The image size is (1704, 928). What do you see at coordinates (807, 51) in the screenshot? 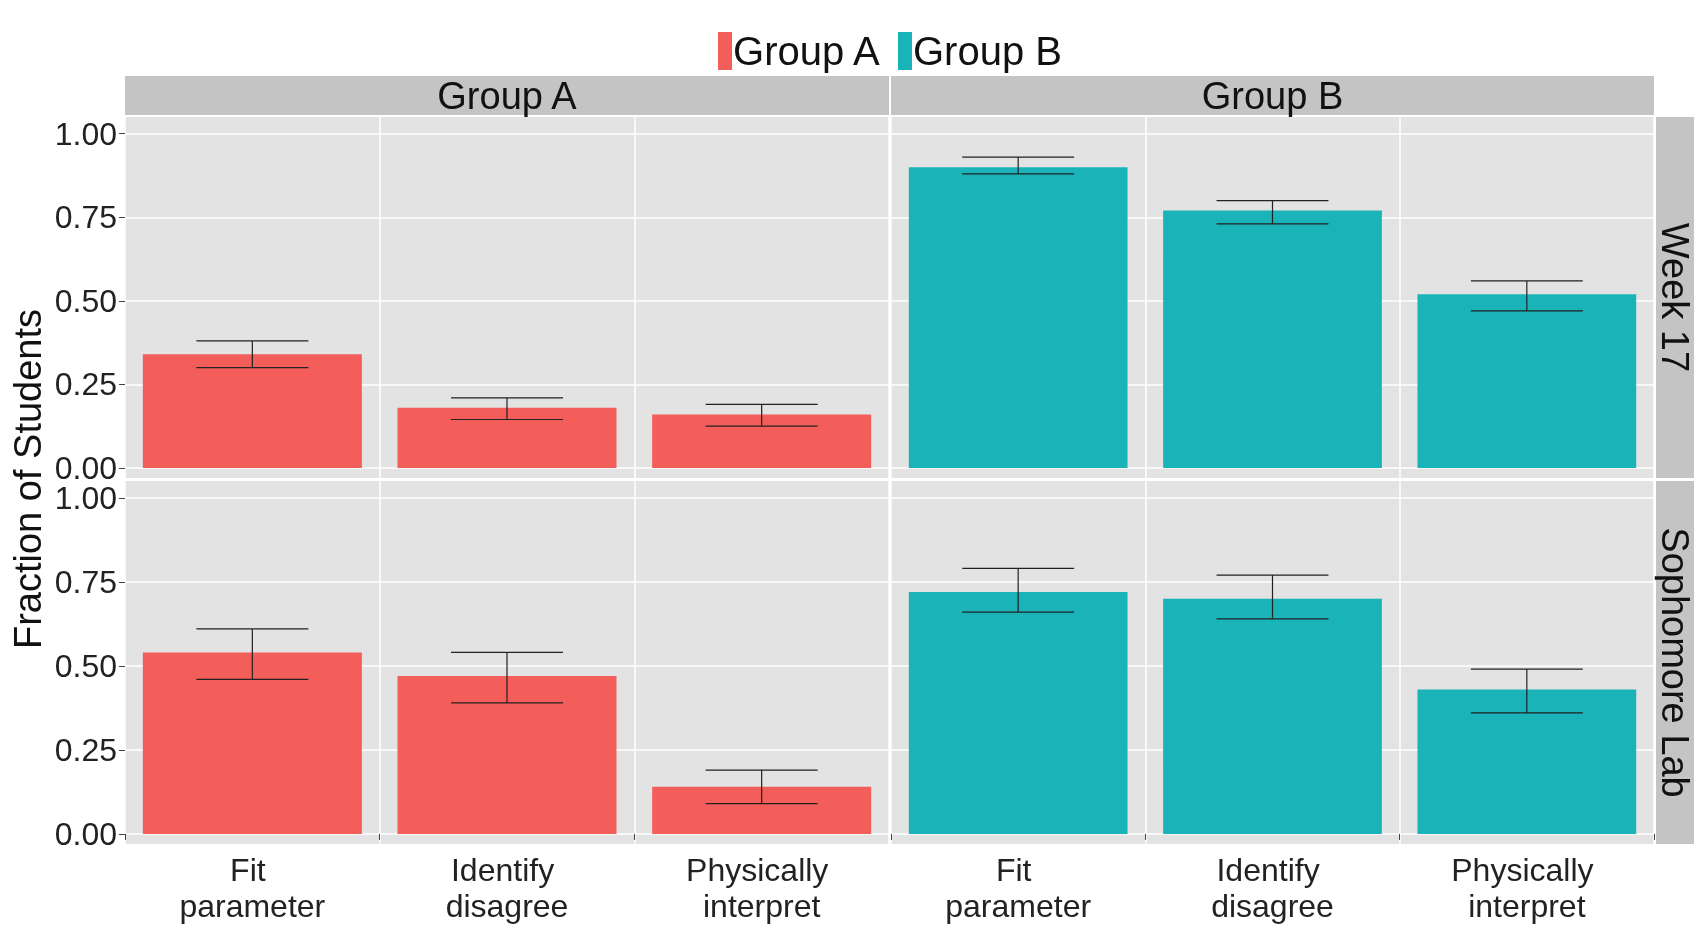
I see `legend-label: Group A` at bounding box center [807, 51].